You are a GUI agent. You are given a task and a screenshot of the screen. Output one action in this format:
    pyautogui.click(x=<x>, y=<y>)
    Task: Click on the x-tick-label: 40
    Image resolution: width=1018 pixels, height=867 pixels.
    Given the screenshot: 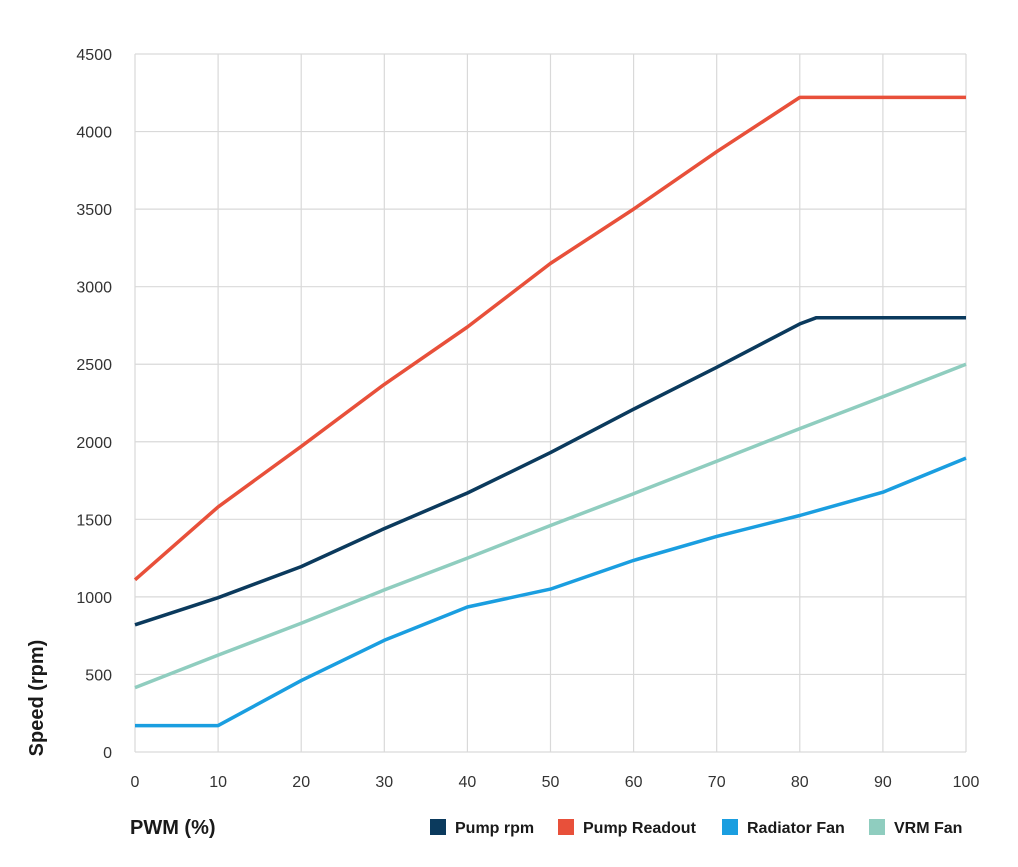 What is the action you would take?
    pyautogui.click(x=468, y=782)
    